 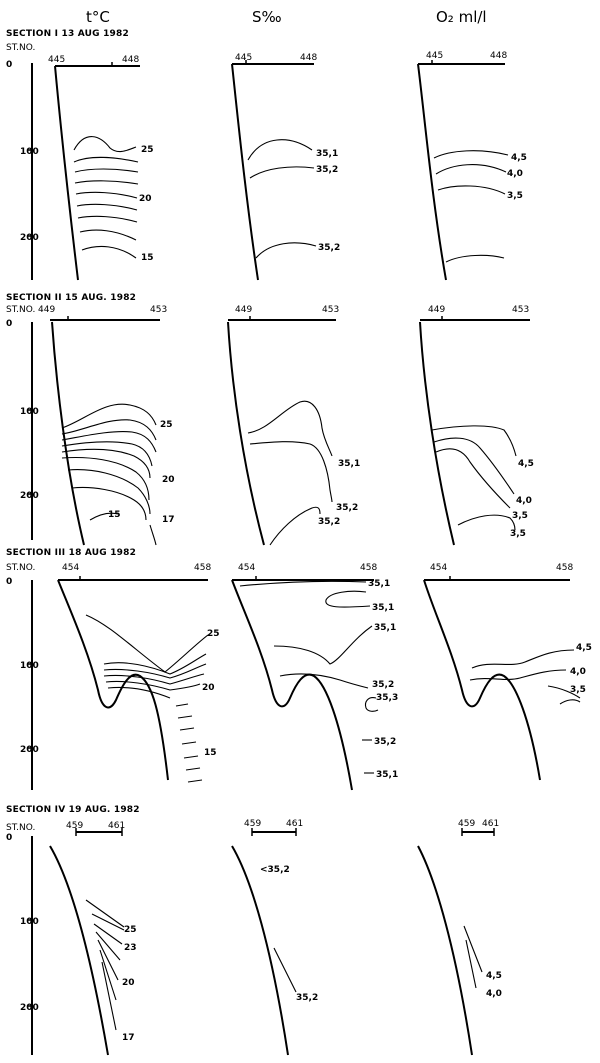 I want to click on section-4-depth-0: 0, so click(x=9, y=838).